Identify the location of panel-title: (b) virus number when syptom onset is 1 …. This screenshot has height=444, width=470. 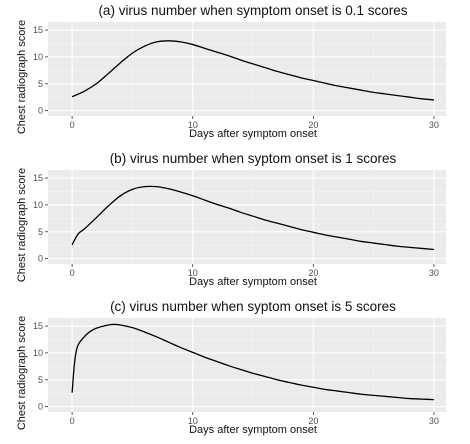
(253, 158).